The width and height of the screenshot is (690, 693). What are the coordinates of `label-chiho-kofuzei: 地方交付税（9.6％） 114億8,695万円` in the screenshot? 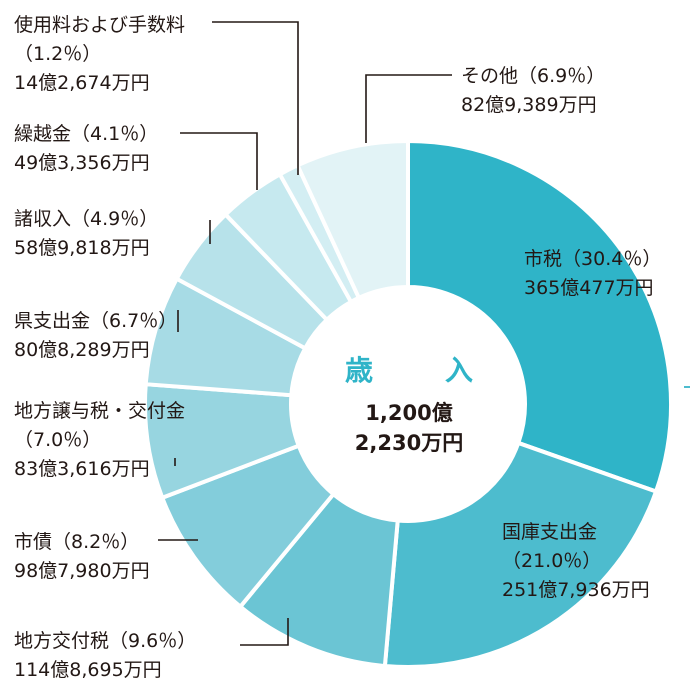 It's located at (105, 655).